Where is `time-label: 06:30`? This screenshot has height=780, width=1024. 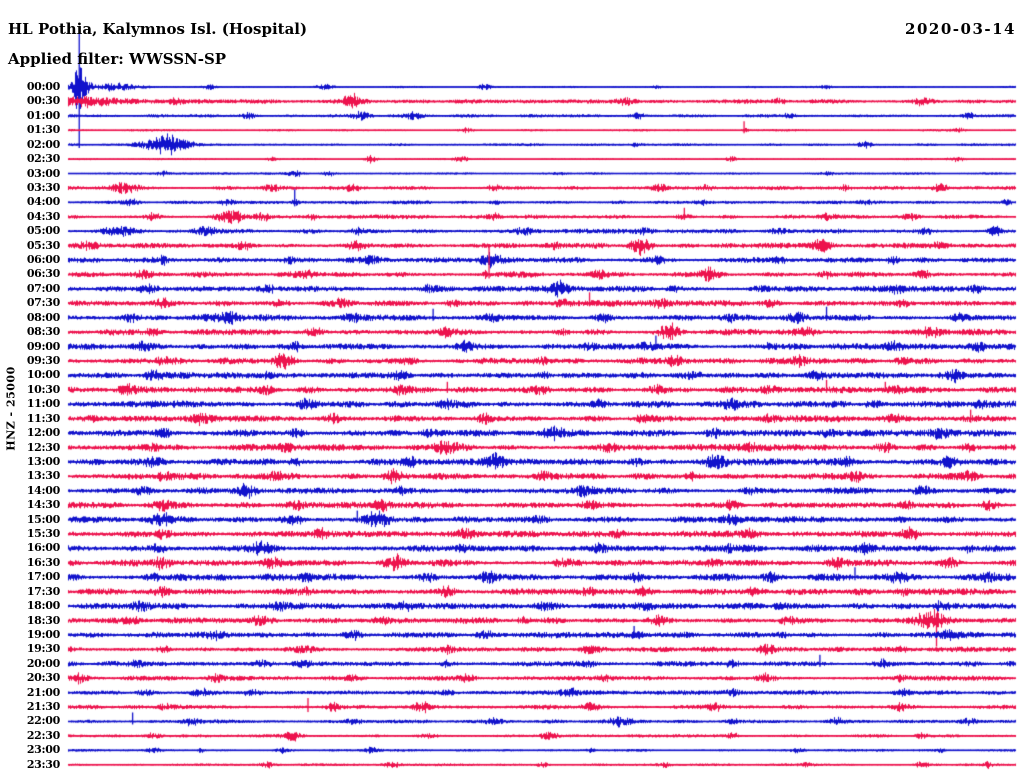
time-label: 06:30 is located at coordinates (43, 274).